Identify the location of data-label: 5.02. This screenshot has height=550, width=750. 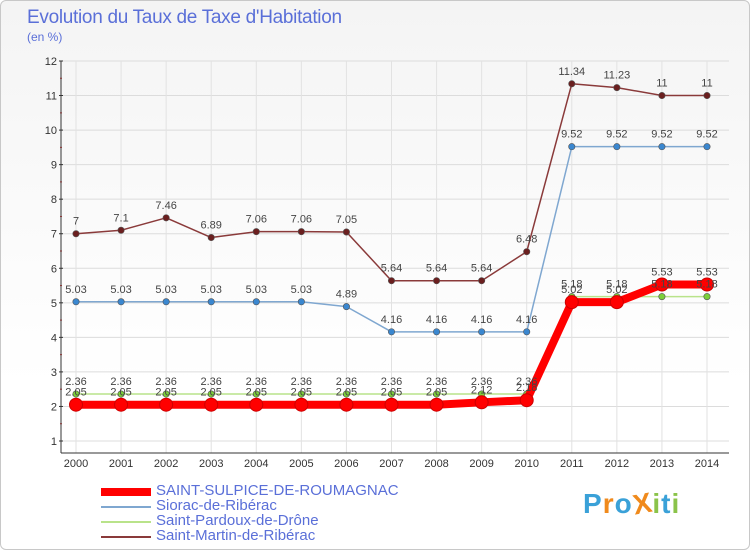
(616, 290).